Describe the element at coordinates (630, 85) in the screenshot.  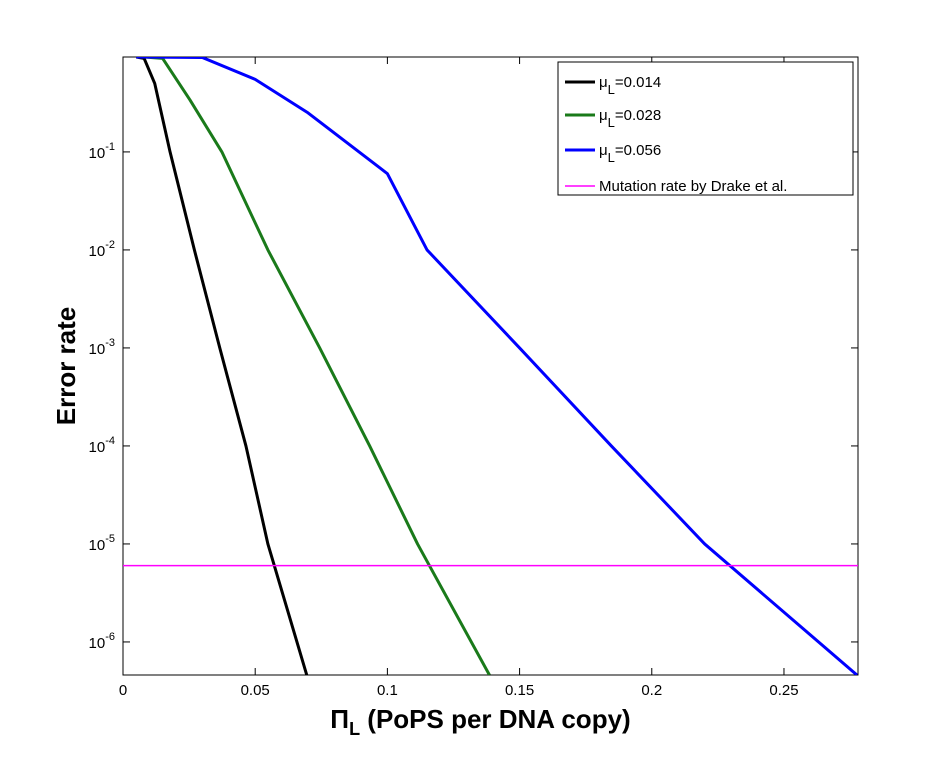
I see `legend-label: μL=0.014` at that location.